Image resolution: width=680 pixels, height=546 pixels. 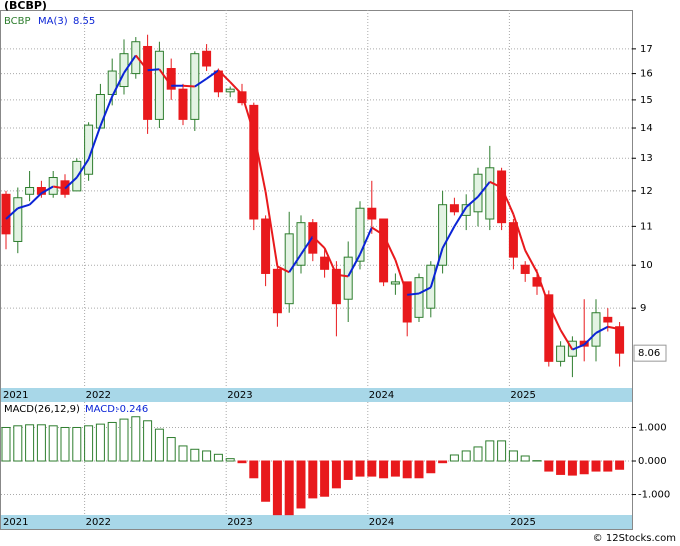 What do you see at coordinates (522, 522) in the screenshot?
I see `x-tick-label: 2025` at bounding box center [522, 522].